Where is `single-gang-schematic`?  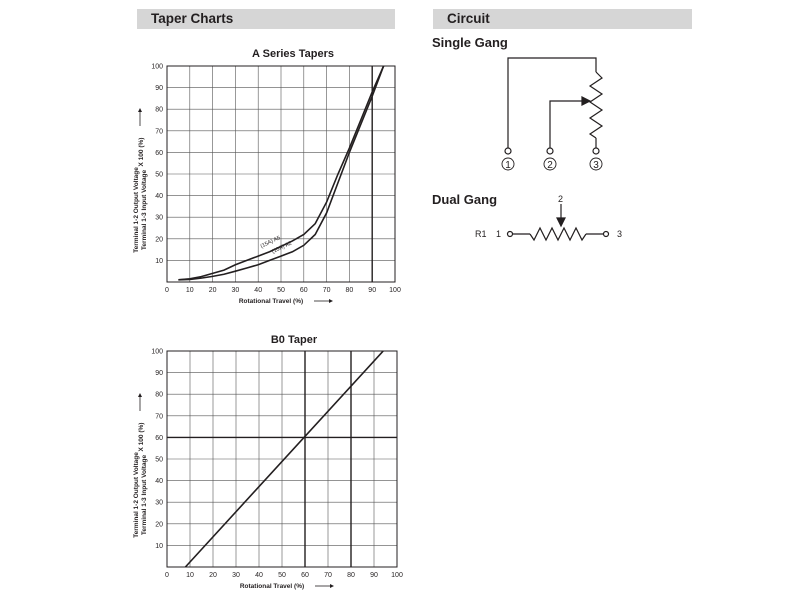 single-gang-schematic is located at coordinates (552, 114).